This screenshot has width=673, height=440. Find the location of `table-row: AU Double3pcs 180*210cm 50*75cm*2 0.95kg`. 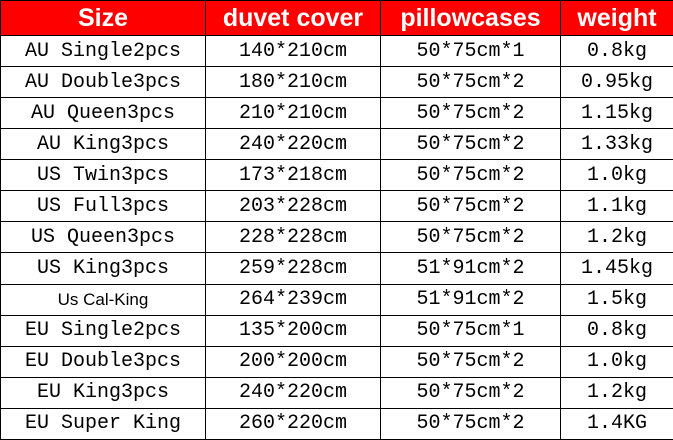

table-row: AU Double3pcs 180*210cm 50*75cm*2 0.95kg is located at coordinates (336, 82).